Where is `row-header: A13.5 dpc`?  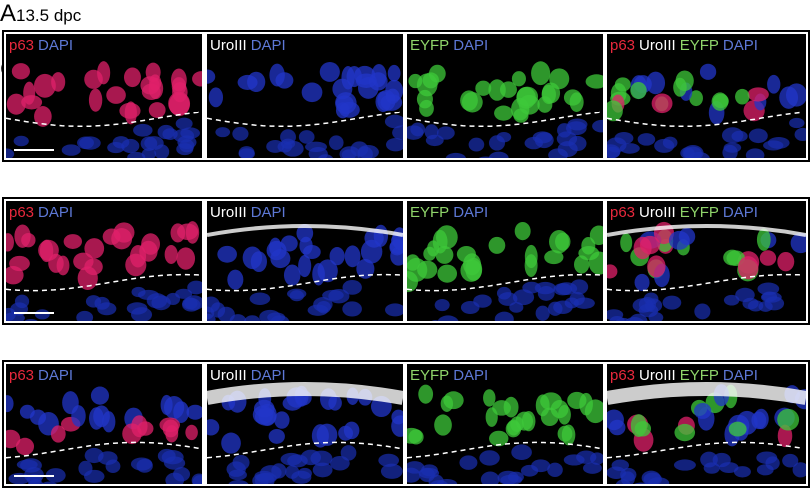
row-header: A13.5 dpc is located at coordinates (406, 14).